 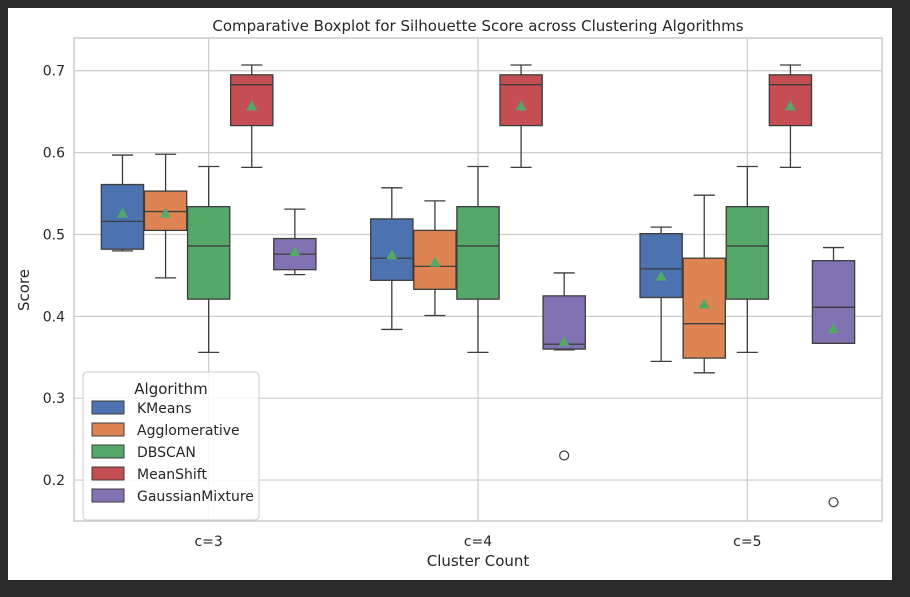 What do you see at coordinates (54, 317) in the screenshot?
I see `y-tick-label: 0.4` at bounding box center [54, 317].